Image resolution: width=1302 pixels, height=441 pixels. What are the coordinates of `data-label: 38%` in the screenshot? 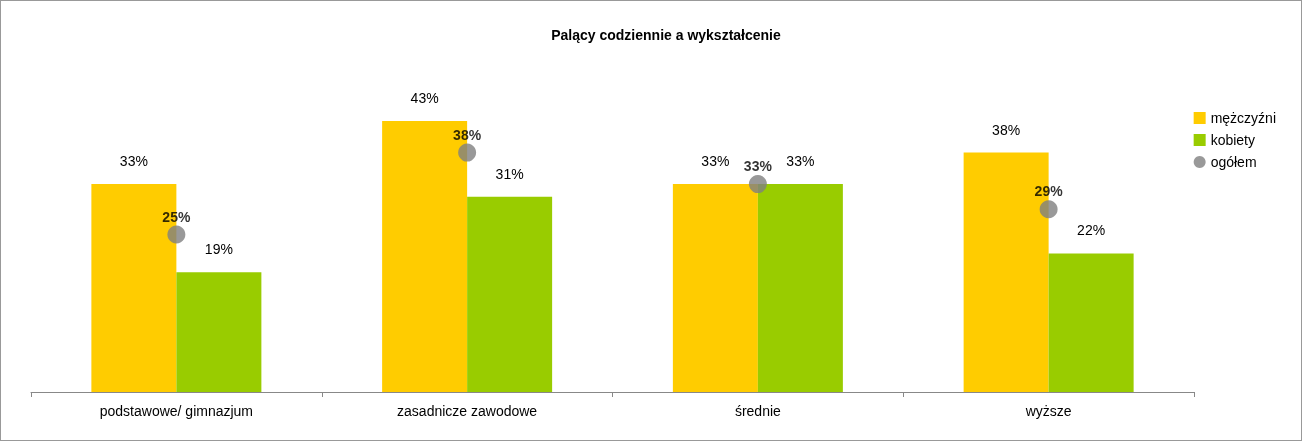 It's located at (1006, 129).